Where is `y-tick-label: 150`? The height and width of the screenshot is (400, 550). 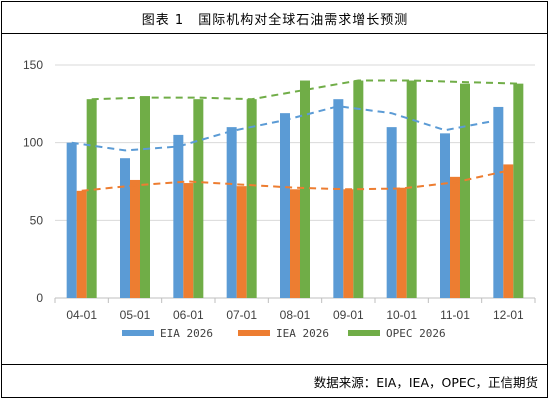 y-tick-label: 150 is located at coordinates (33, 65).